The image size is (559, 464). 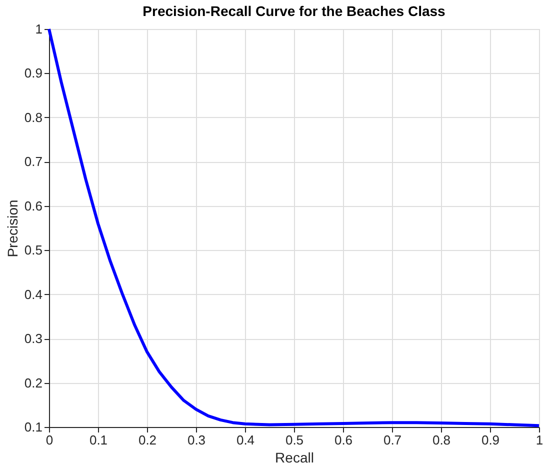 I want to click on x-tick-label: 0.9, so click(x=490, y=440).